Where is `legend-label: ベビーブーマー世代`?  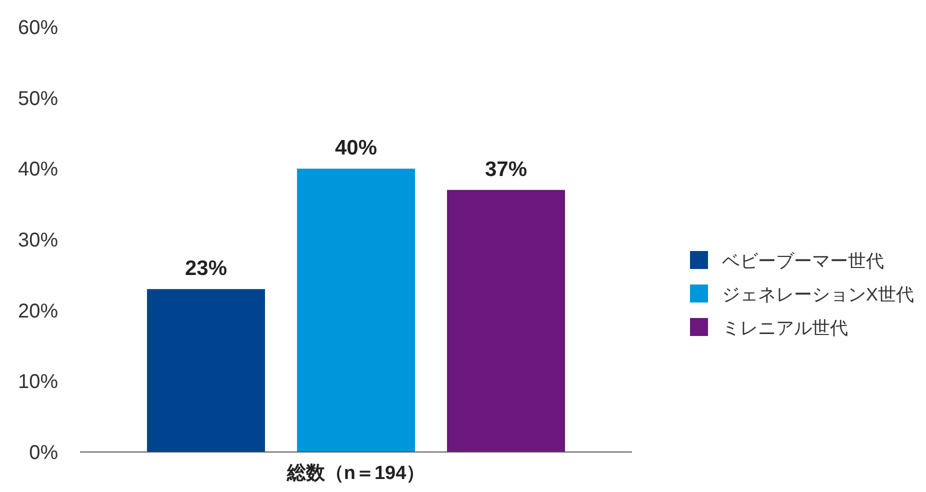 legend-label: ベビーブーマー世代 is located at coordinates (803, 261).